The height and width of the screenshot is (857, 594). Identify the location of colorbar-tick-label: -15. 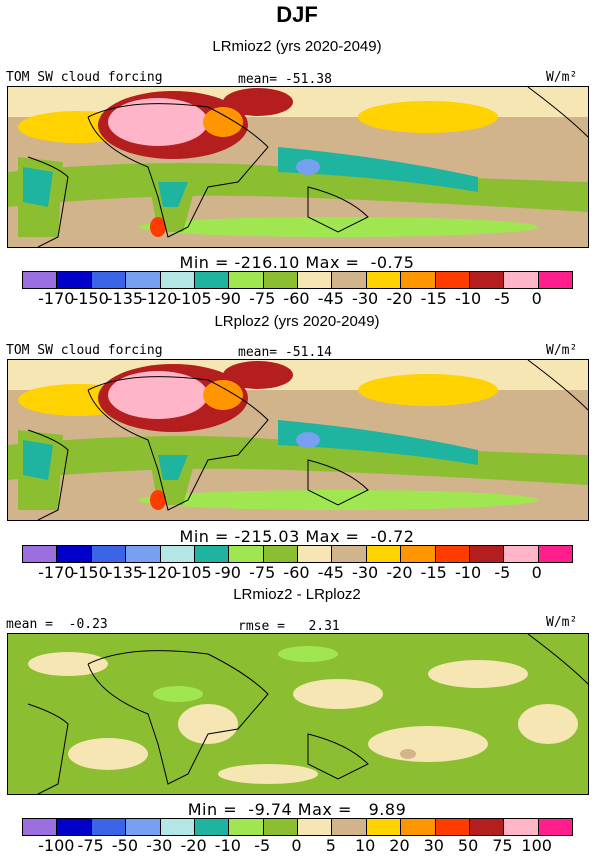
(433, 298).